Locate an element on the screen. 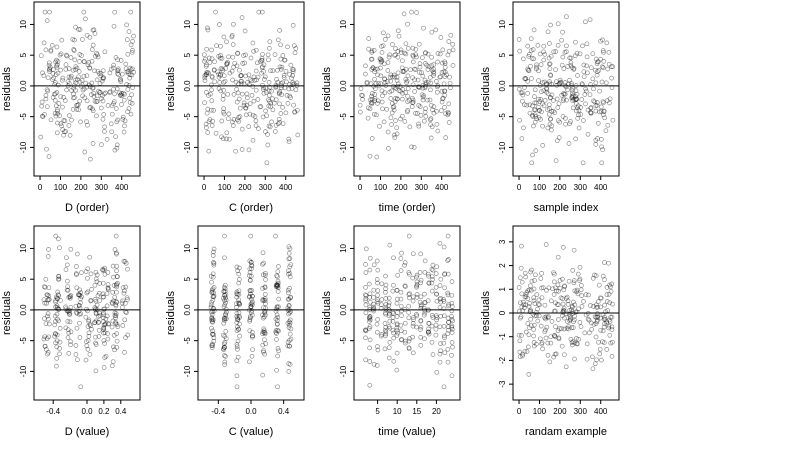 Image resolution: width=800 pixels, height=450 pixels. y-tick-label: 5 is located at coordinates (187, 278).